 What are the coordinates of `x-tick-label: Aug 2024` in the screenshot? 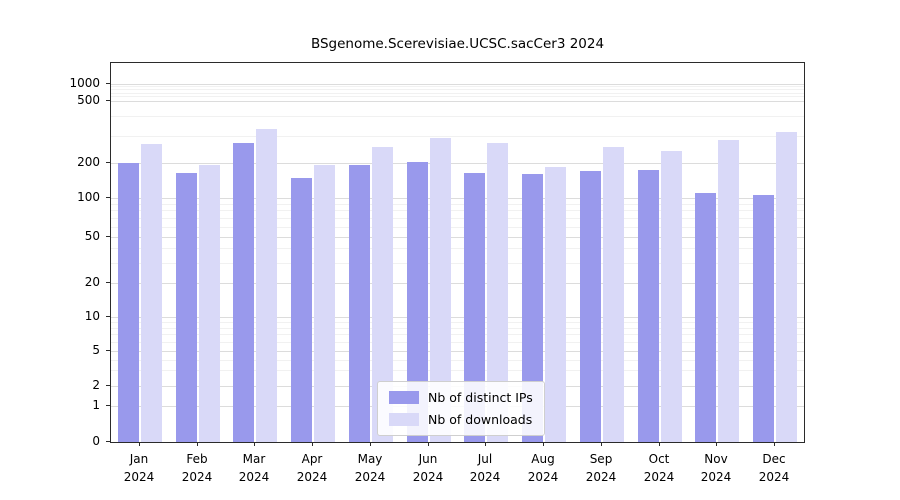 It's located at (543, 468).